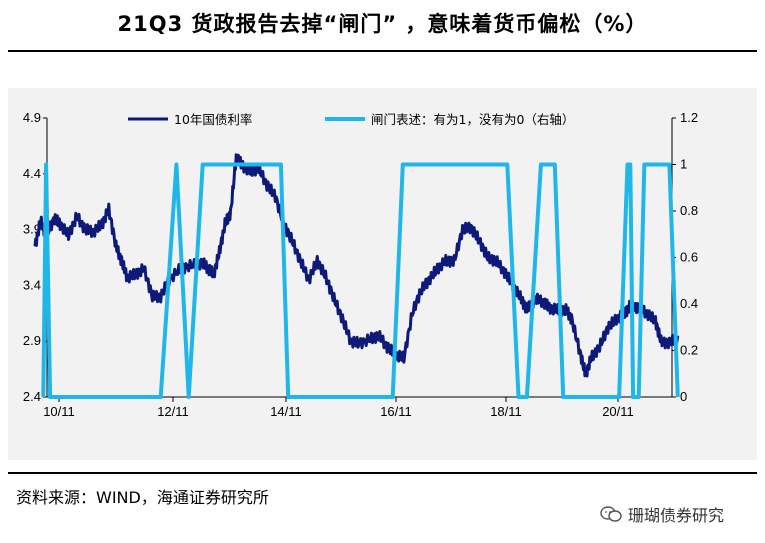  What do you see at coordinates (32, 173) in the screenshot?
I see `y-left-tick-label: 4.4` at bounding box center [32, 173].